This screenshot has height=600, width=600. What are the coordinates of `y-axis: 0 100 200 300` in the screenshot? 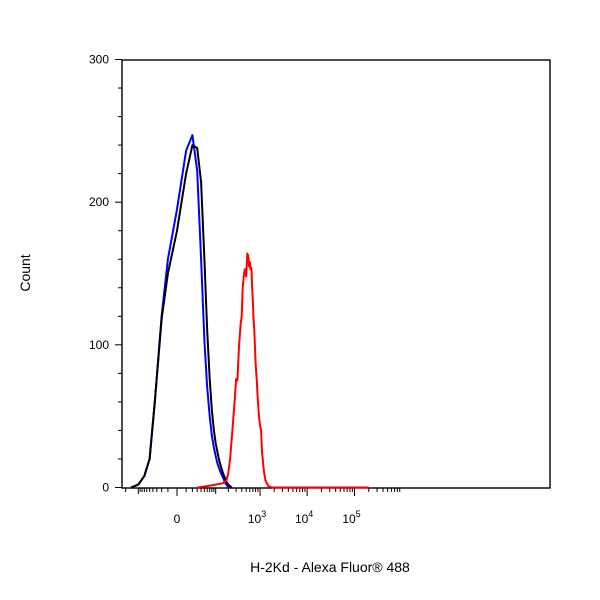 It's located at (105, 274).